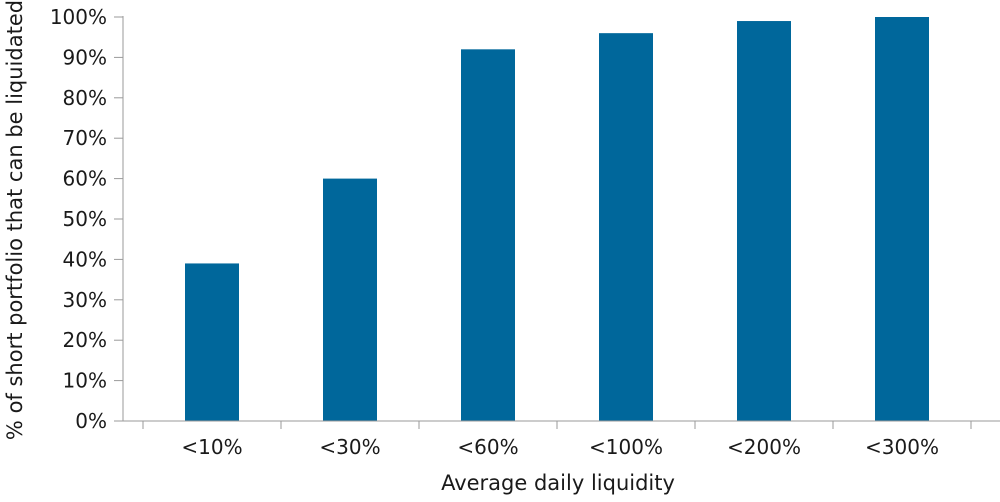 The image size is (1000, 502). What do you see at coordinates (85, 259) in the screenshot?
I see `y-tick-label: 40%` at bounding box center [85, 259].